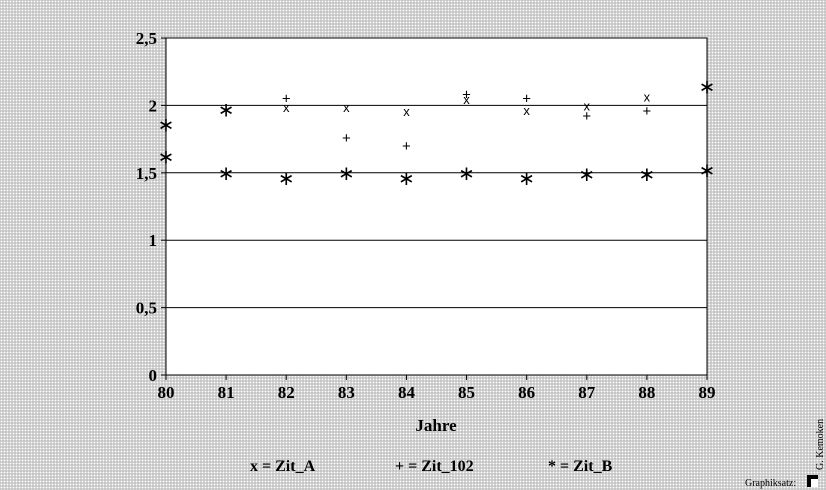 This screenshot has height=490, width=826. What do you see at coordinates (153, 240) in the screenshot?
I see `y-tick-label: 1` at bounding box center [153, 240].